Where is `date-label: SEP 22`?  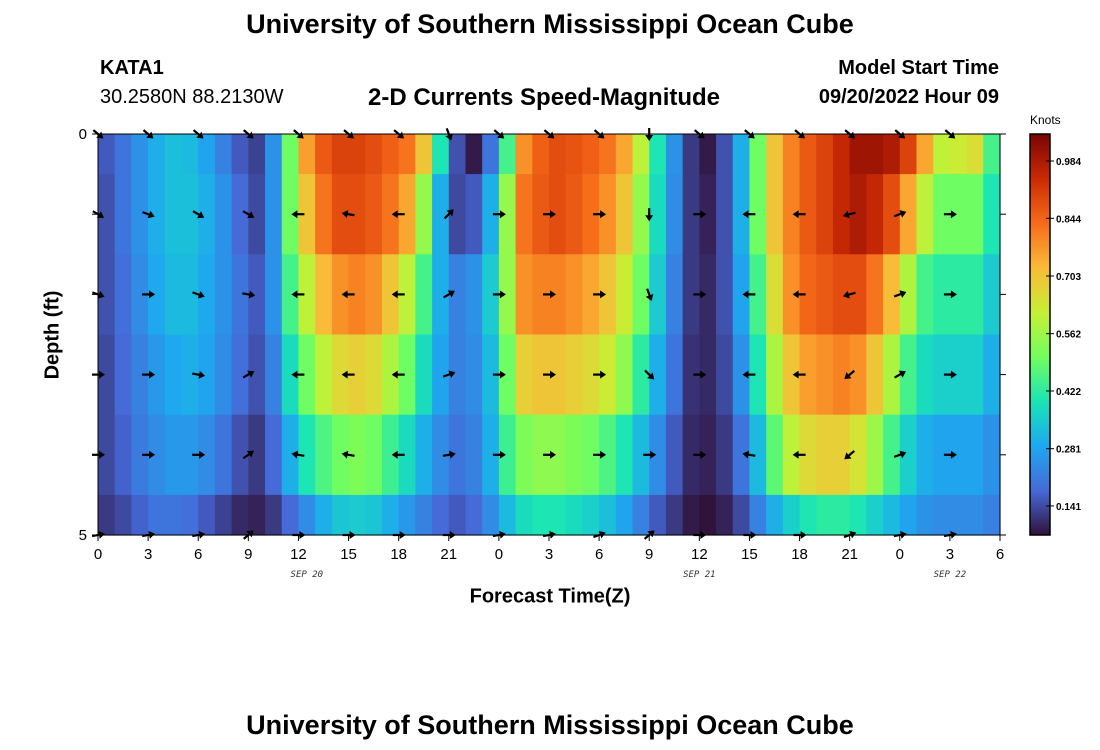
date-label: SEP 22 is located at coordinates (950, 575).